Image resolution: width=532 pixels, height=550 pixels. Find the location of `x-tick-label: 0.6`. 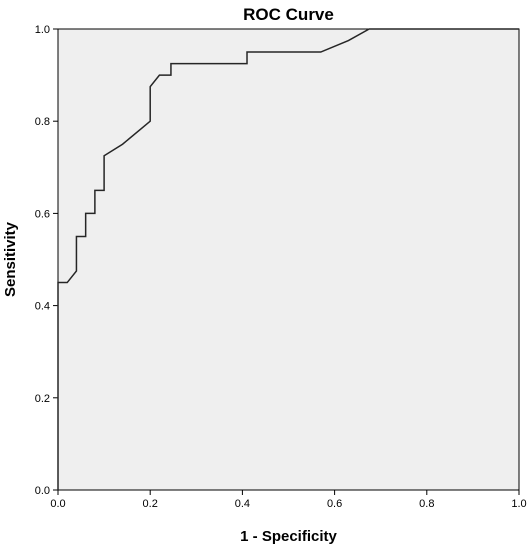

x-tick-label: 0.6 is located at coordinates (334, 504).